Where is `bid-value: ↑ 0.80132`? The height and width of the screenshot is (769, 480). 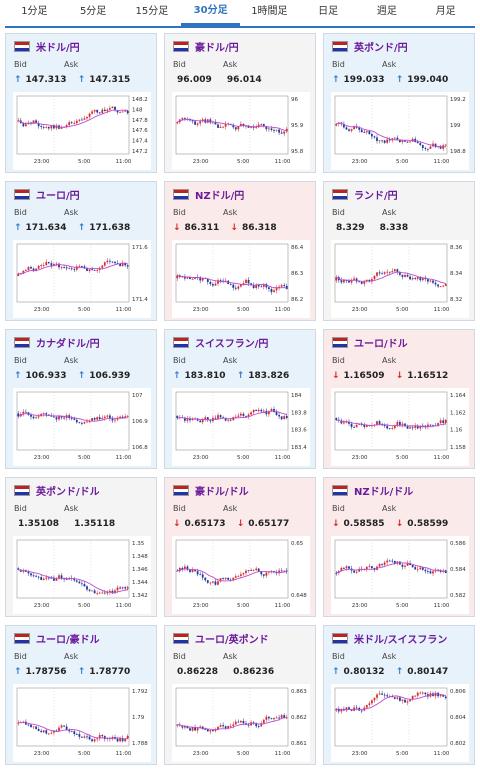
bid-value: ↑ 0.80132 is located at coordinates (358, 672).